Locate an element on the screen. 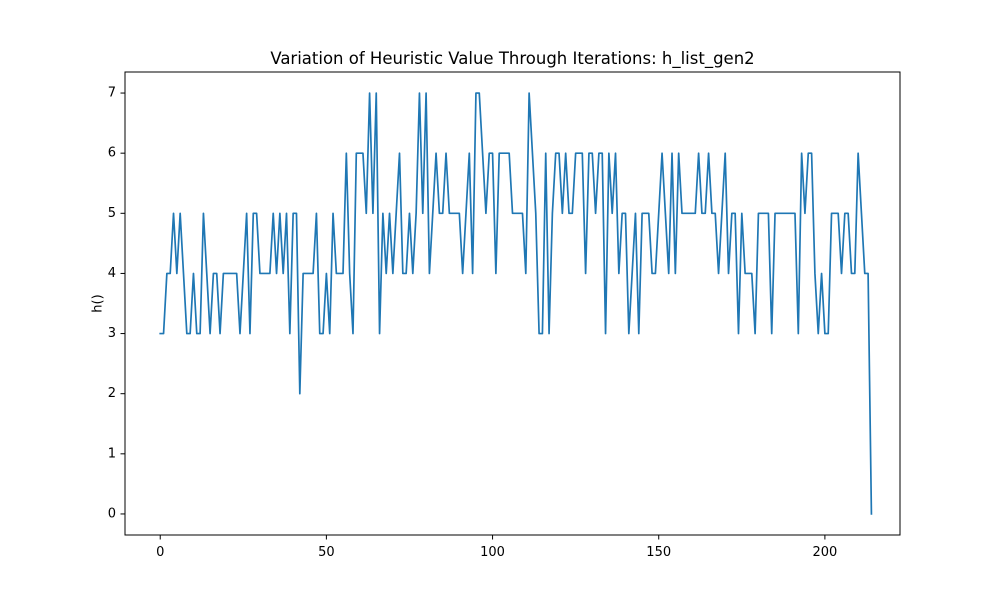  y-tick-label: 1 is located at coordinates (112, 453).